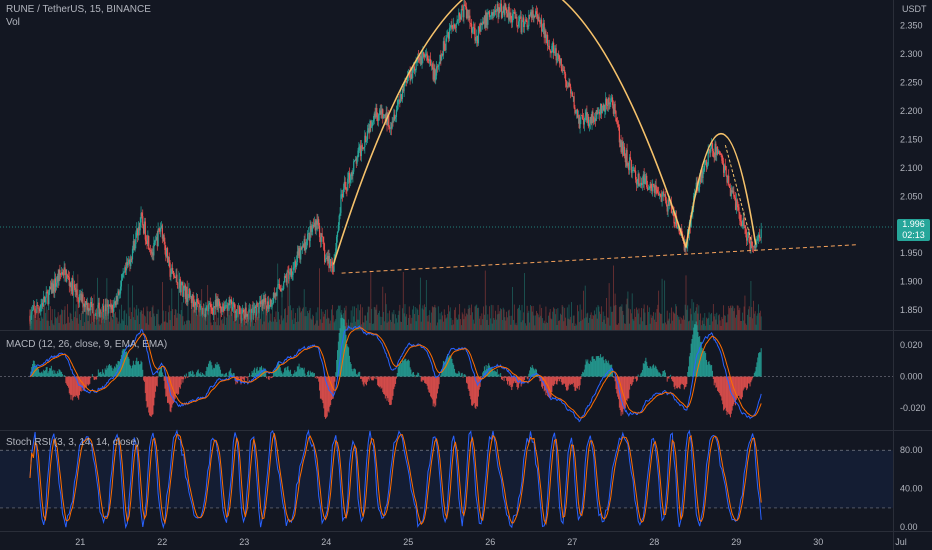  What do you see at coordinates (721, 190) in the screenshot?
I see `right-shoulder-arc` at bounding box center [721, 190].